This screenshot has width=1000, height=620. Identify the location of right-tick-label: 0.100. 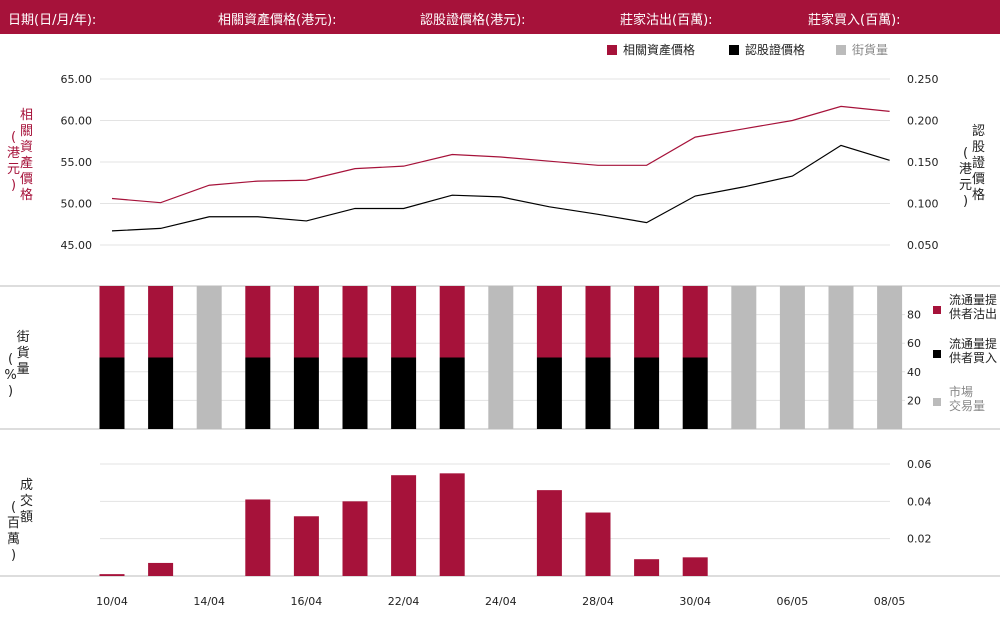
(923, 204).